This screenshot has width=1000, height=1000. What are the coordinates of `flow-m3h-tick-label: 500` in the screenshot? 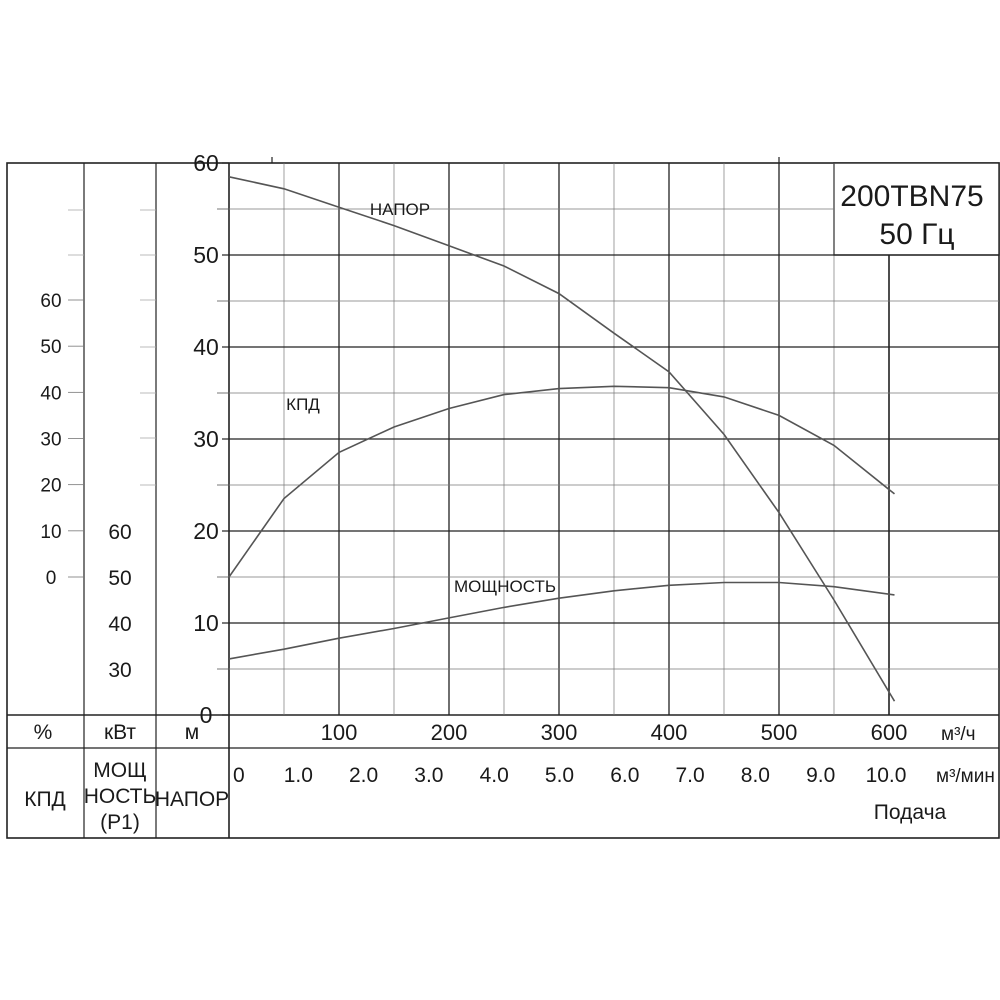 It's located at (779, 732).